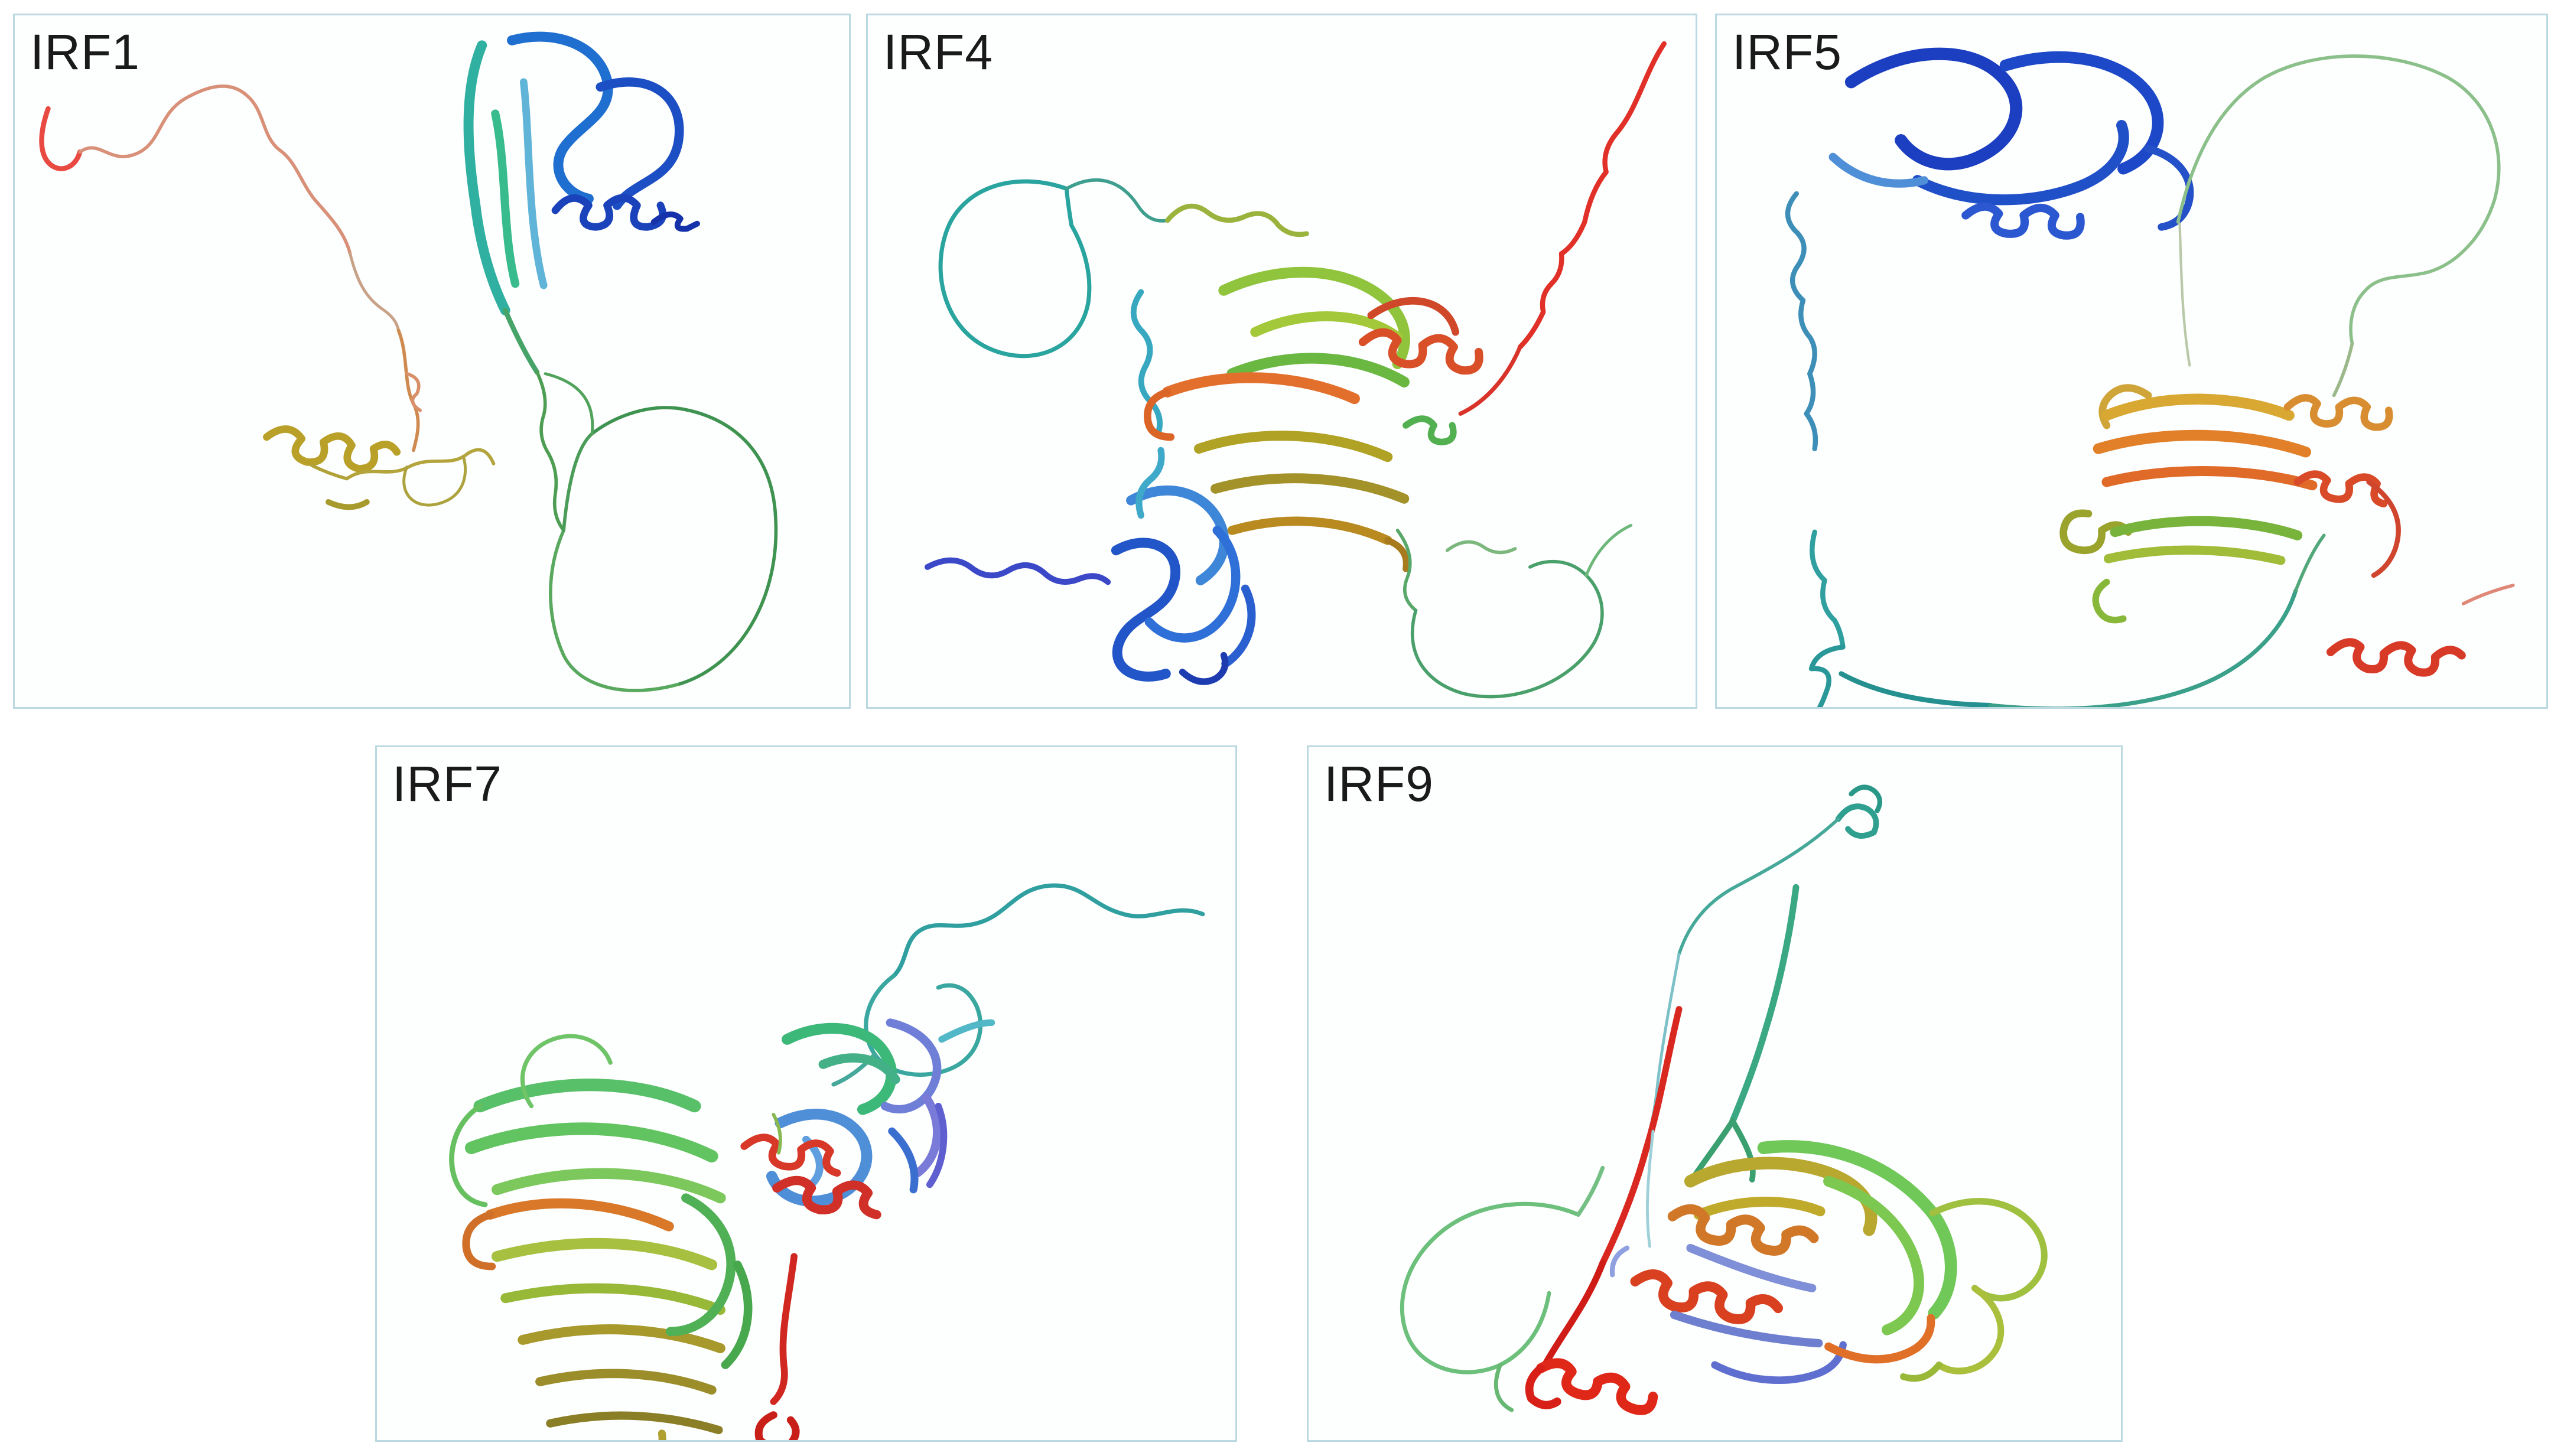 This screenshot has height=1456, width=2564. What do you see at coordinates (447, 784) in the screenshot?
I see `panel-title-irf7: IRF7` at bounding box center [447, 784].